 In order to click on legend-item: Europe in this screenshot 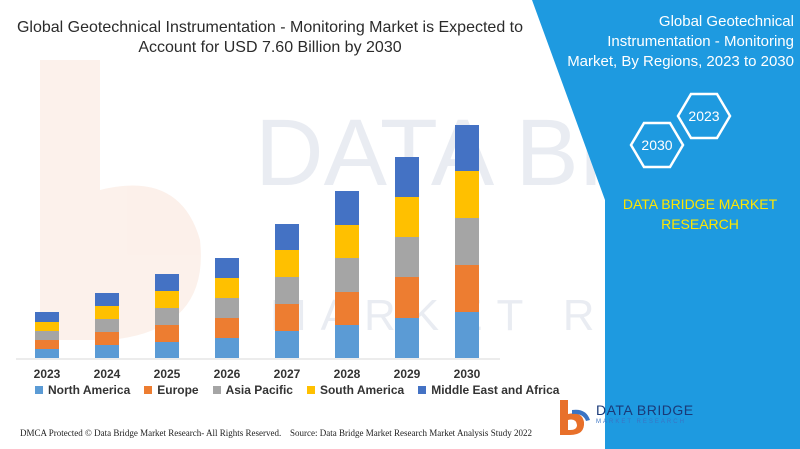, I will do `click(171, 390)`.